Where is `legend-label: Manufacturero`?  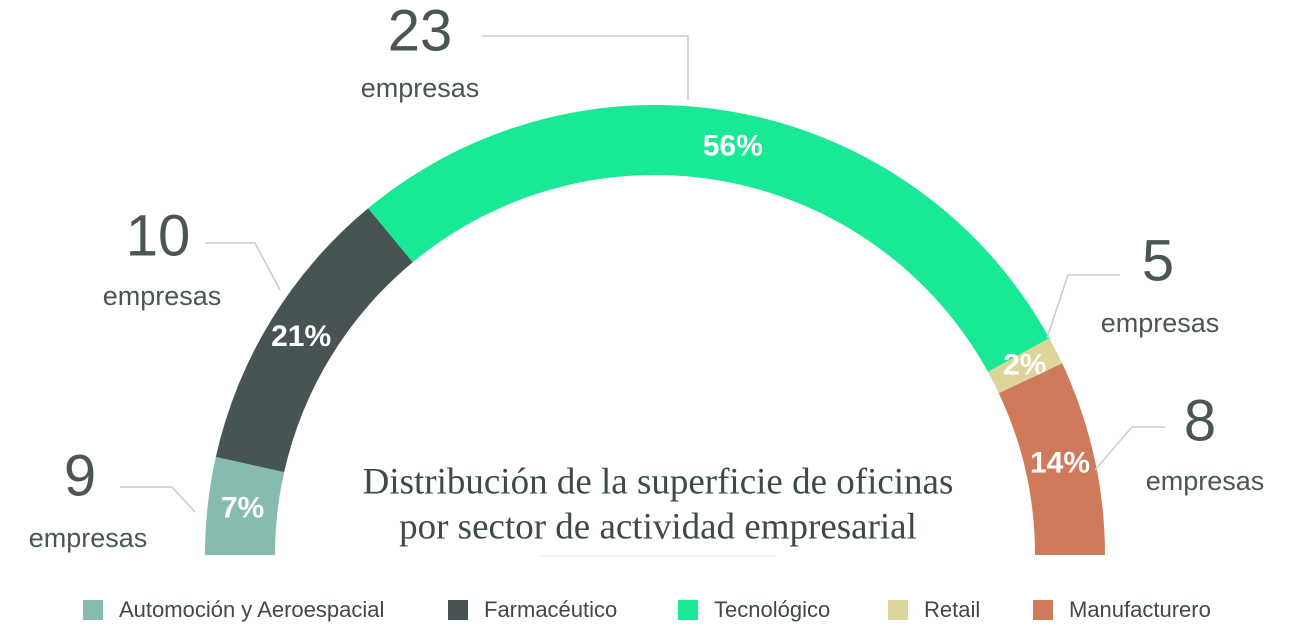
legend-label: Manufacturero is located at coordinates (1140, 609).